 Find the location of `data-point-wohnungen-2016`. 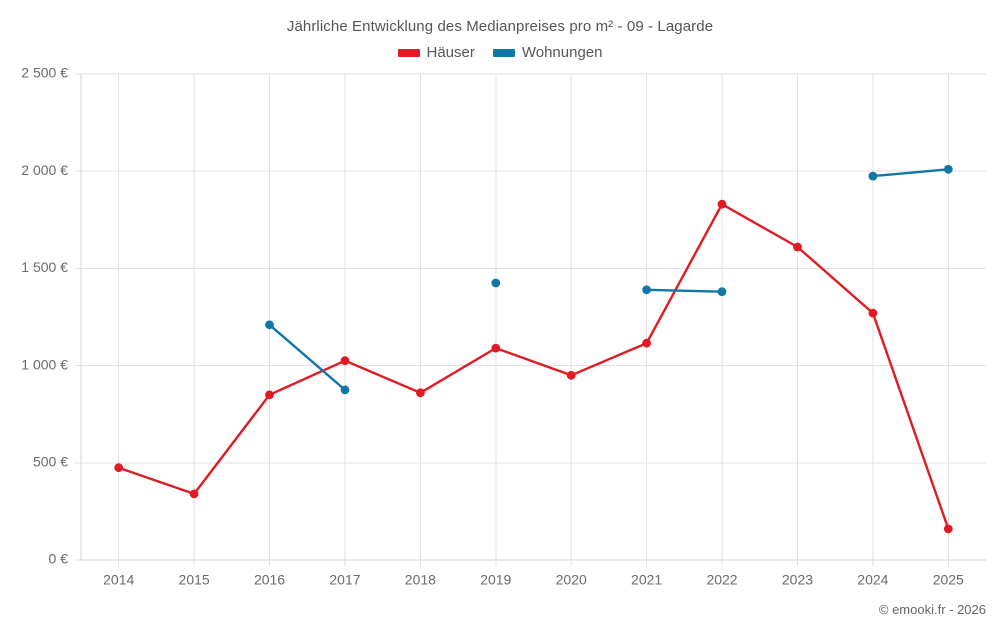

data-point-wohnungen-2016 is located at coordinates (269, 325).